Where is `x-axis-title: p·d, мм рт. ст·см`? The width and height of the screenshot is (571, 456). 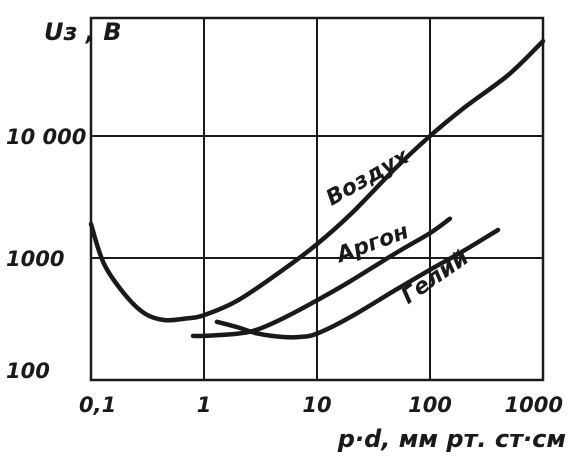 x-axis-title: p·d, мм рт. ст·см is located at coordinates (451, 439).